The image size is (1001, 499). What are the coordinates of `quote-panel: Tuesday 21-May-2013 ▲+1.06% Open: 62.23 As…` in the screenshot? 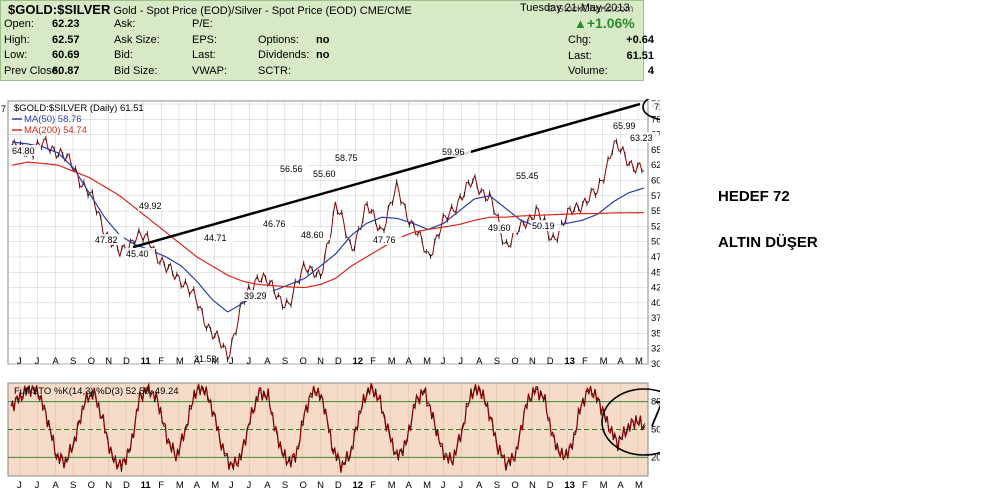 It's located at (327, 40).